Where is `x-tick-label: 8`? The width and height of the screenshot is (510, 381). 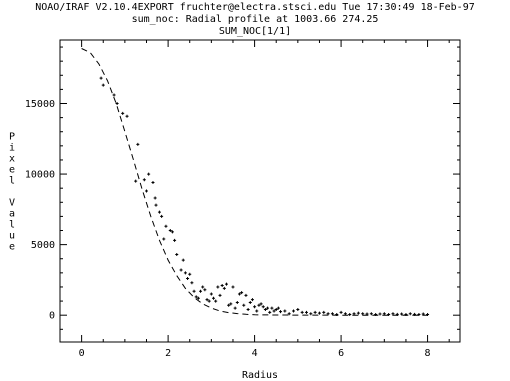
x-tick-label: 8 is located at coordinates (428, 353).